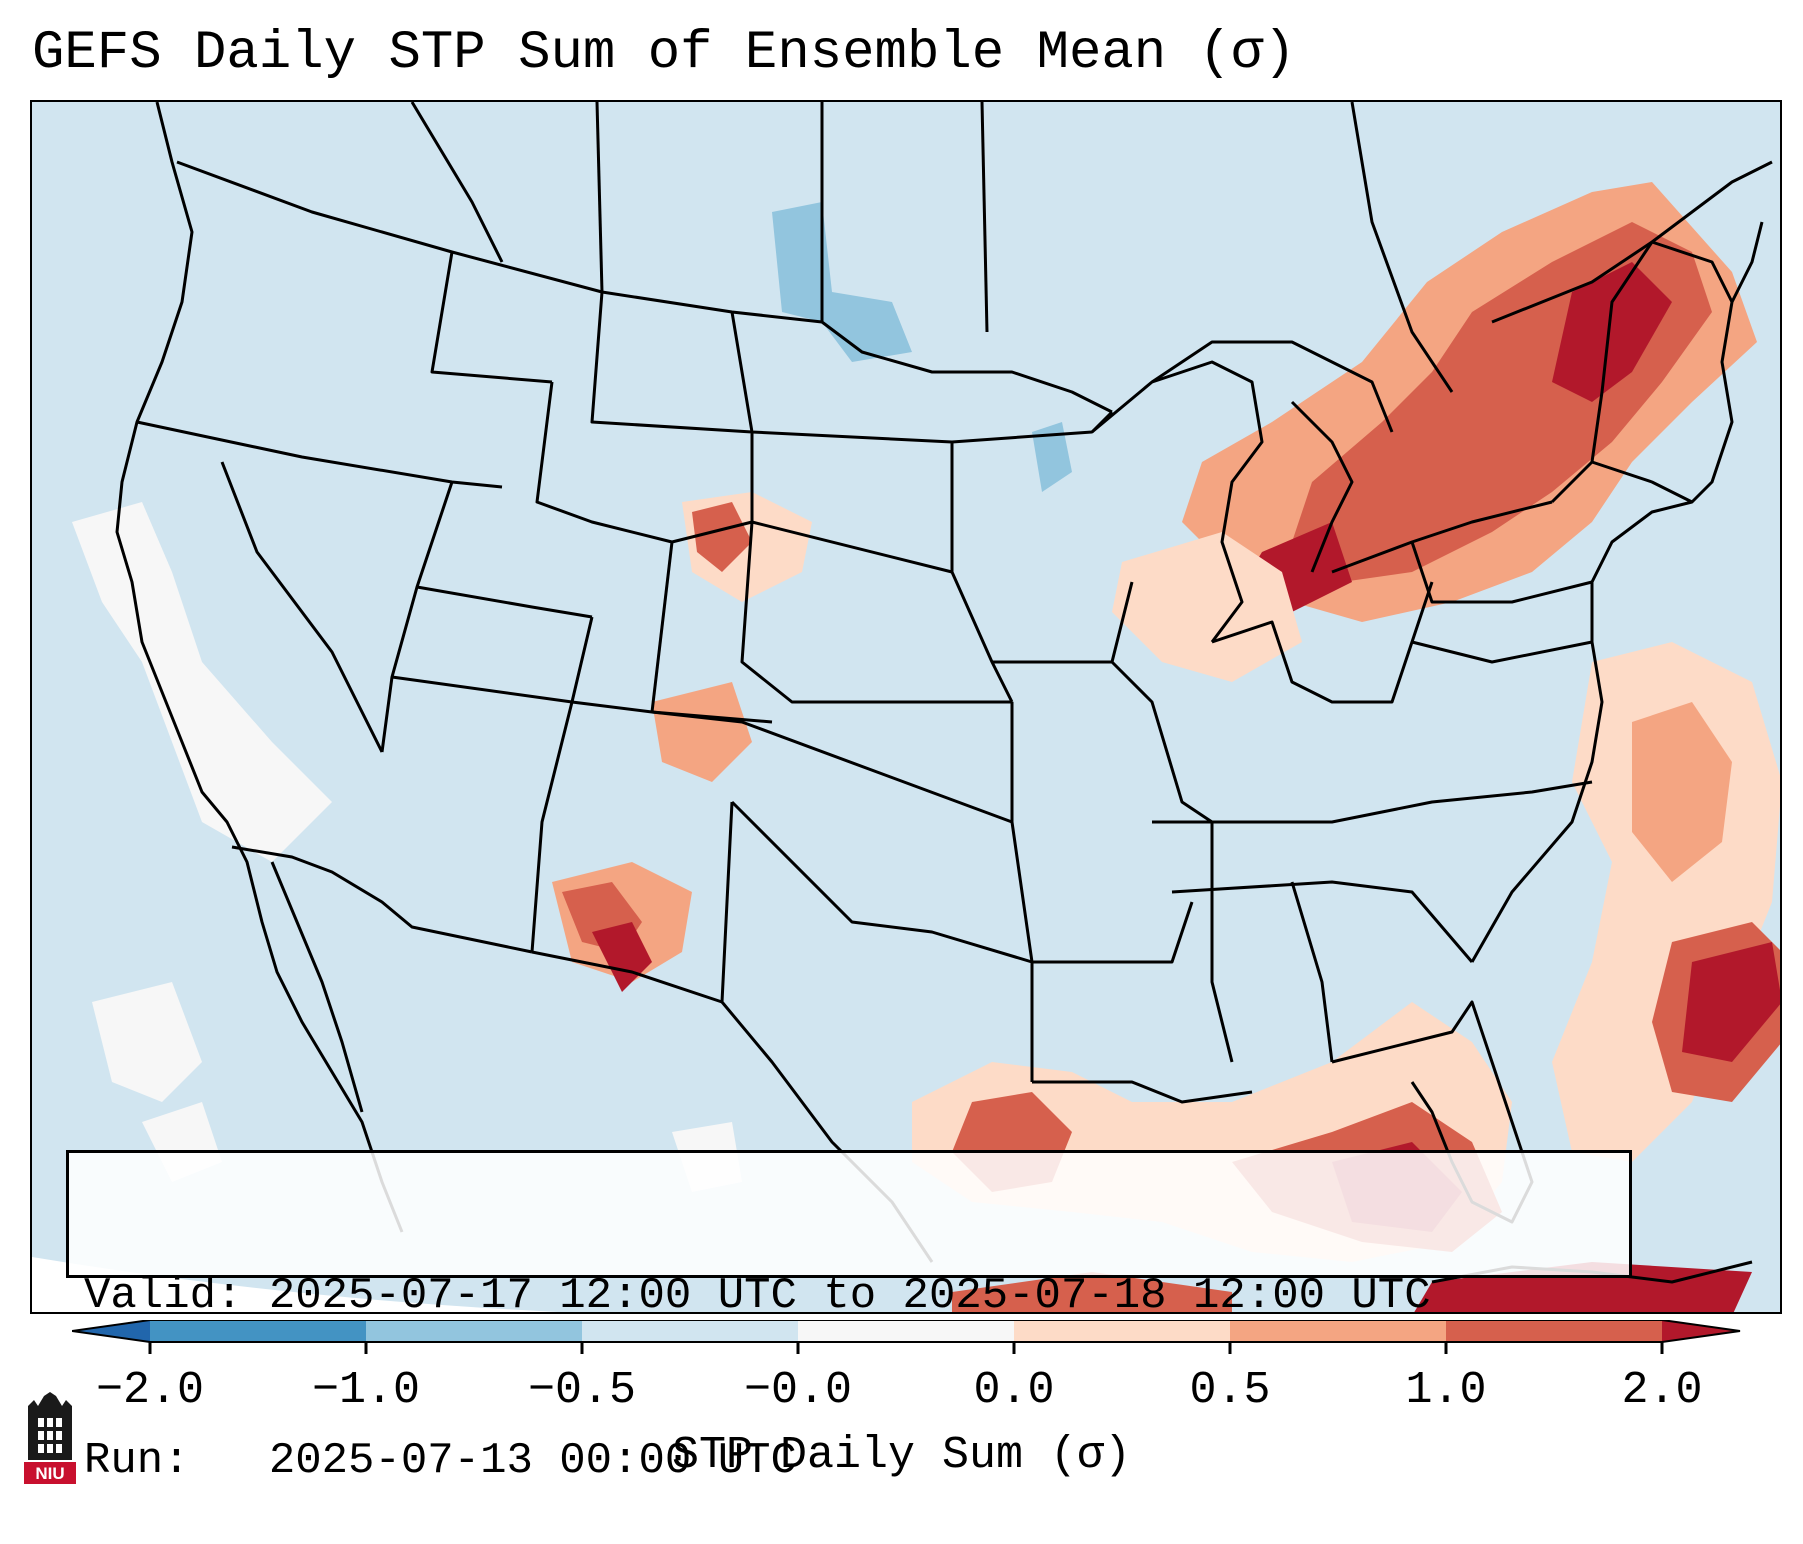 The height and width of the screenshot is (1544, 1803). I want to click on anomaly-region-colorado, so click(702, 732).